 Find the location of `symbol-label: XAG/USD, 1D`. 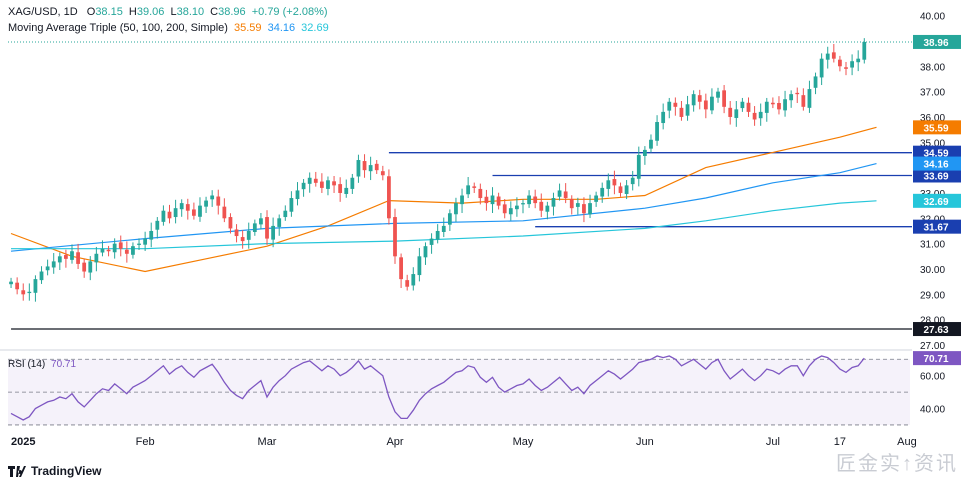

symbol-label: XAG/USD, 1D is located at coordinates (43, 12).